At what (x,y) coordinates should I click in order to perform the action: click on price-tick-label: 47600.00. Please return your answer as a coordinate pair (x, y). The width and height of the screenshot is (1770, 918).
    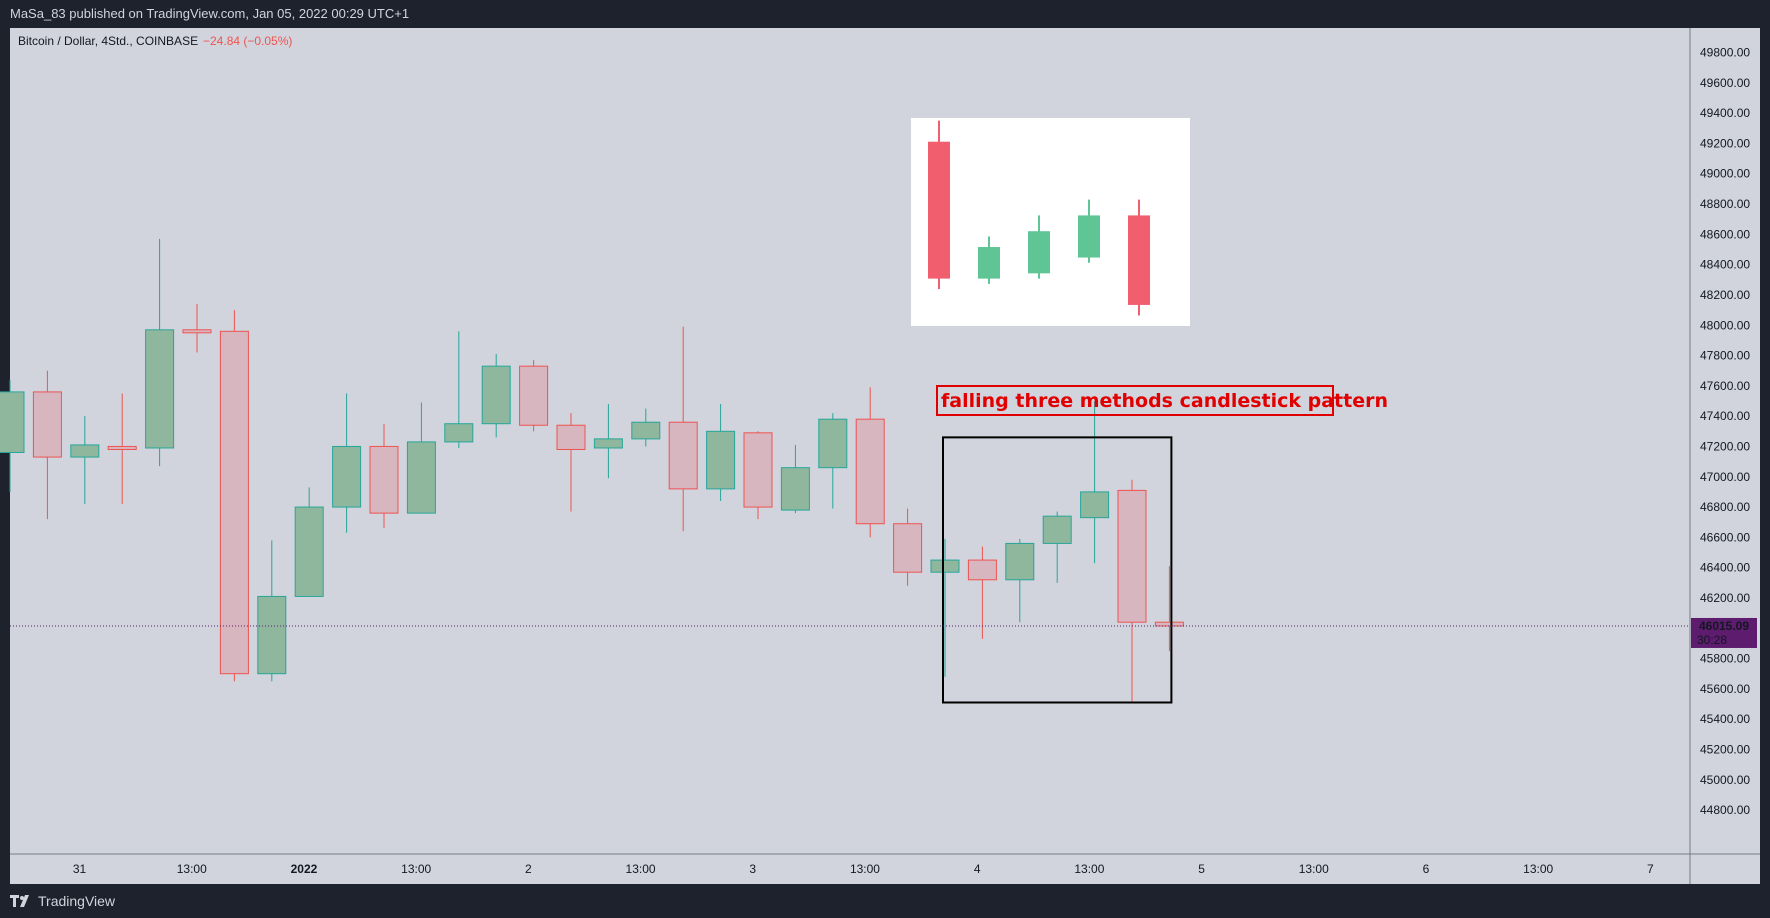
    Looking at the image, I should click on (1725, 386).